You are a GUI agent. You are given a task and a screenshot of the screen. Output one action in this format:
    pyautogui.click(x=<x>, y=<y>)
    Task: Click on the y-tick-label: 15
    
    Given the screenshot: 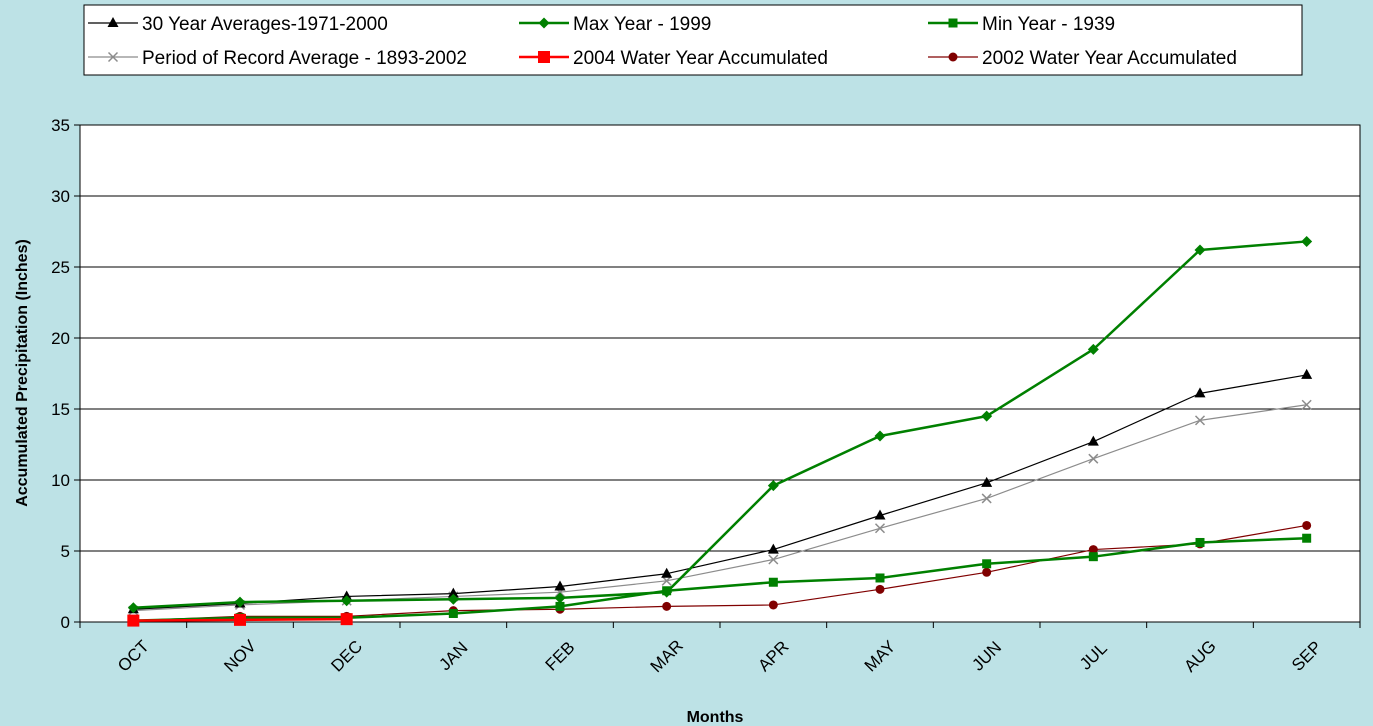 What is the action you would take?
    pyautogui.click(x=60, y=409)
    